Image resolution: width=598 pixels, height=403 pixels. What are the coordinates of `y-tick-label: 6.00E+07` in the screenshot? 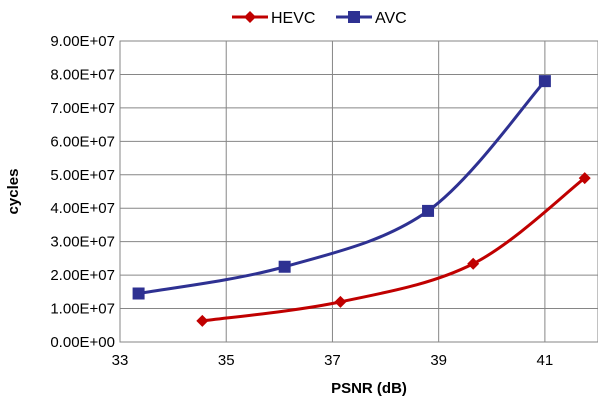 It's located at (82, 141).